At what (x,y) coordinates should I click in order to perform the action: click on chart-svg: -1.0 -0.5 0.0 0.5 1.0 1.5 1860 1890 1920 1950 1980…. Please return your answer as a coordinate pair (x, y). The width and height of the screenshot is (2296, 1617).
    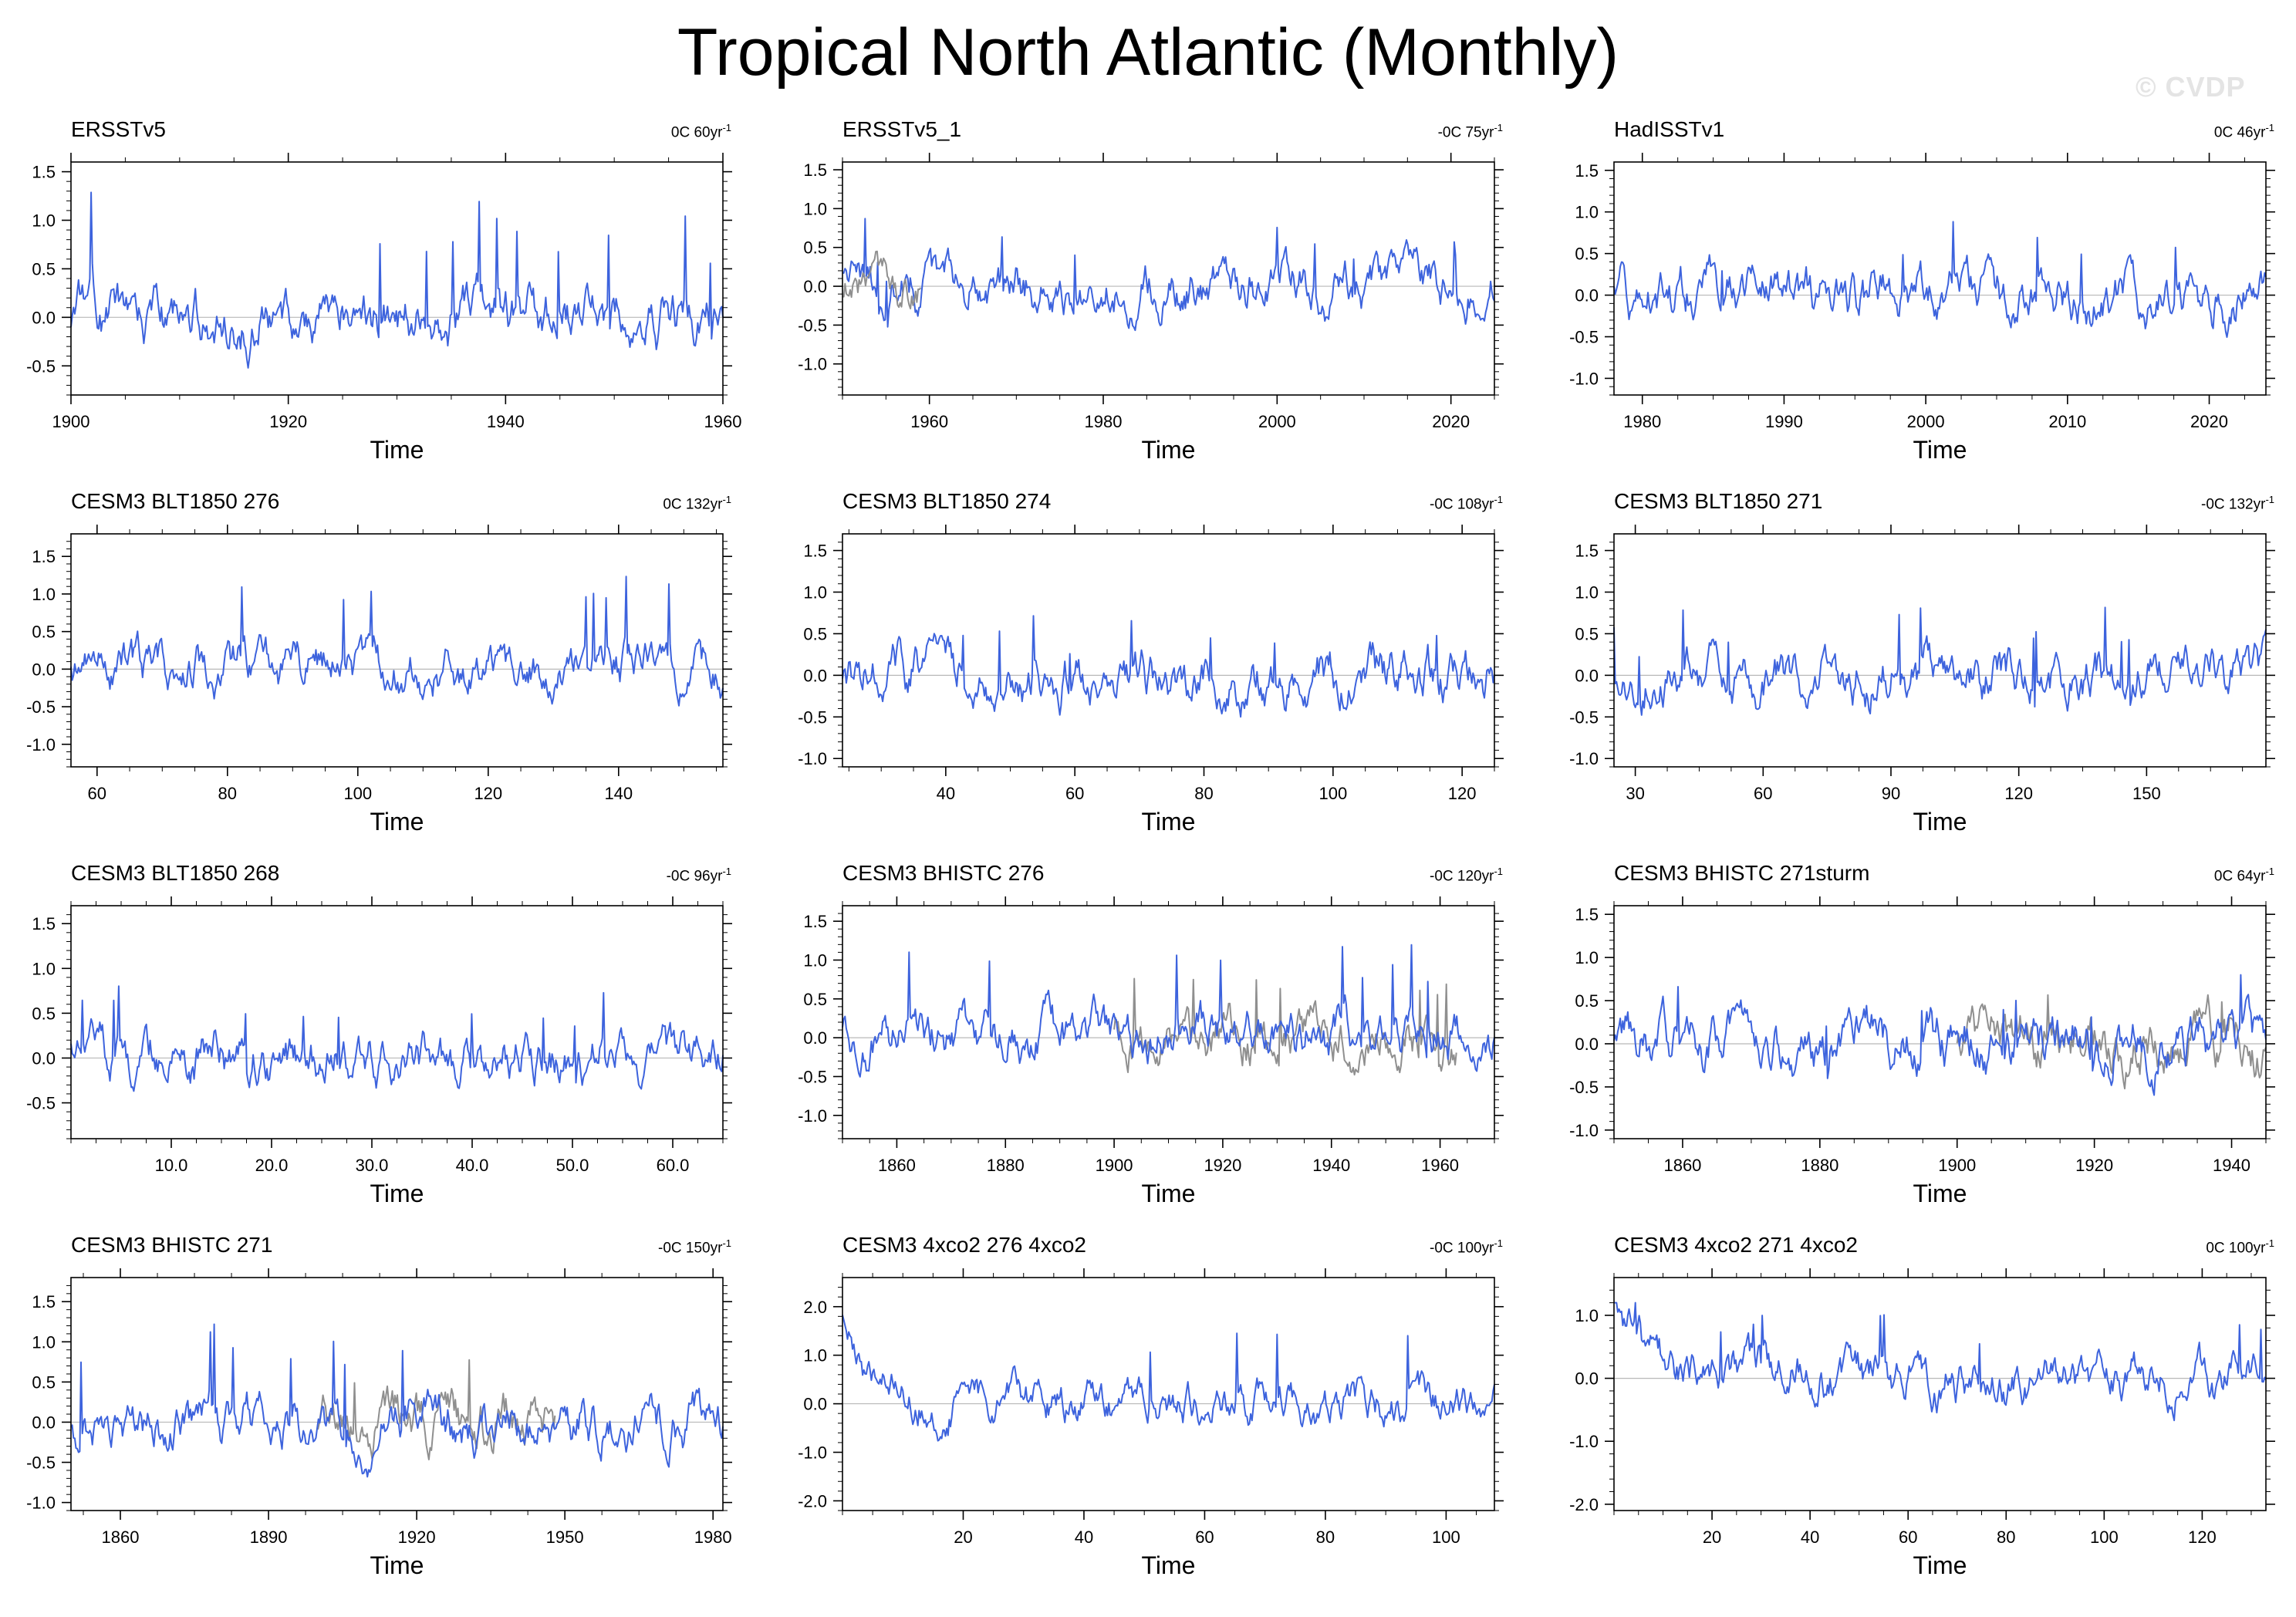
    Looking at the image, I should click on (379, 1423).